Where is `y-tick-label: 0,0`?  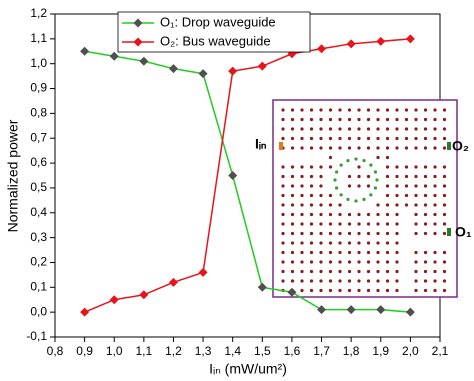 y-tick-label: 0,0 is located at coordinates (38, 311).